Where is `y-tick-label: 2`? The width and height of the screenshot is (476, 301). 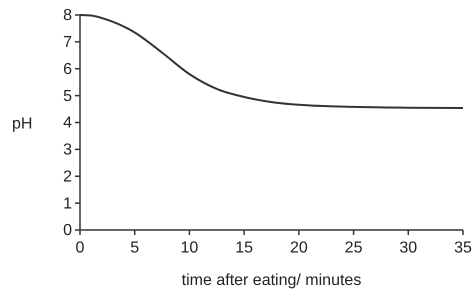
y-tick-label: 2 is located at coordinates (67, 177).